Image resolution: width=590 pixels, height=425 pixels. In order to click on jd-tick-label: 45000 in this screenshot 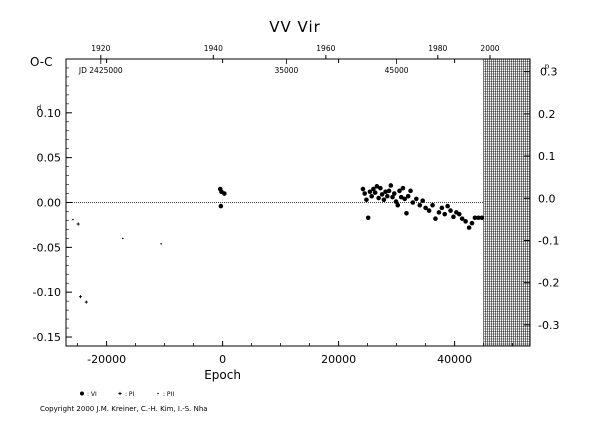, I will do `click(397, 70)`.